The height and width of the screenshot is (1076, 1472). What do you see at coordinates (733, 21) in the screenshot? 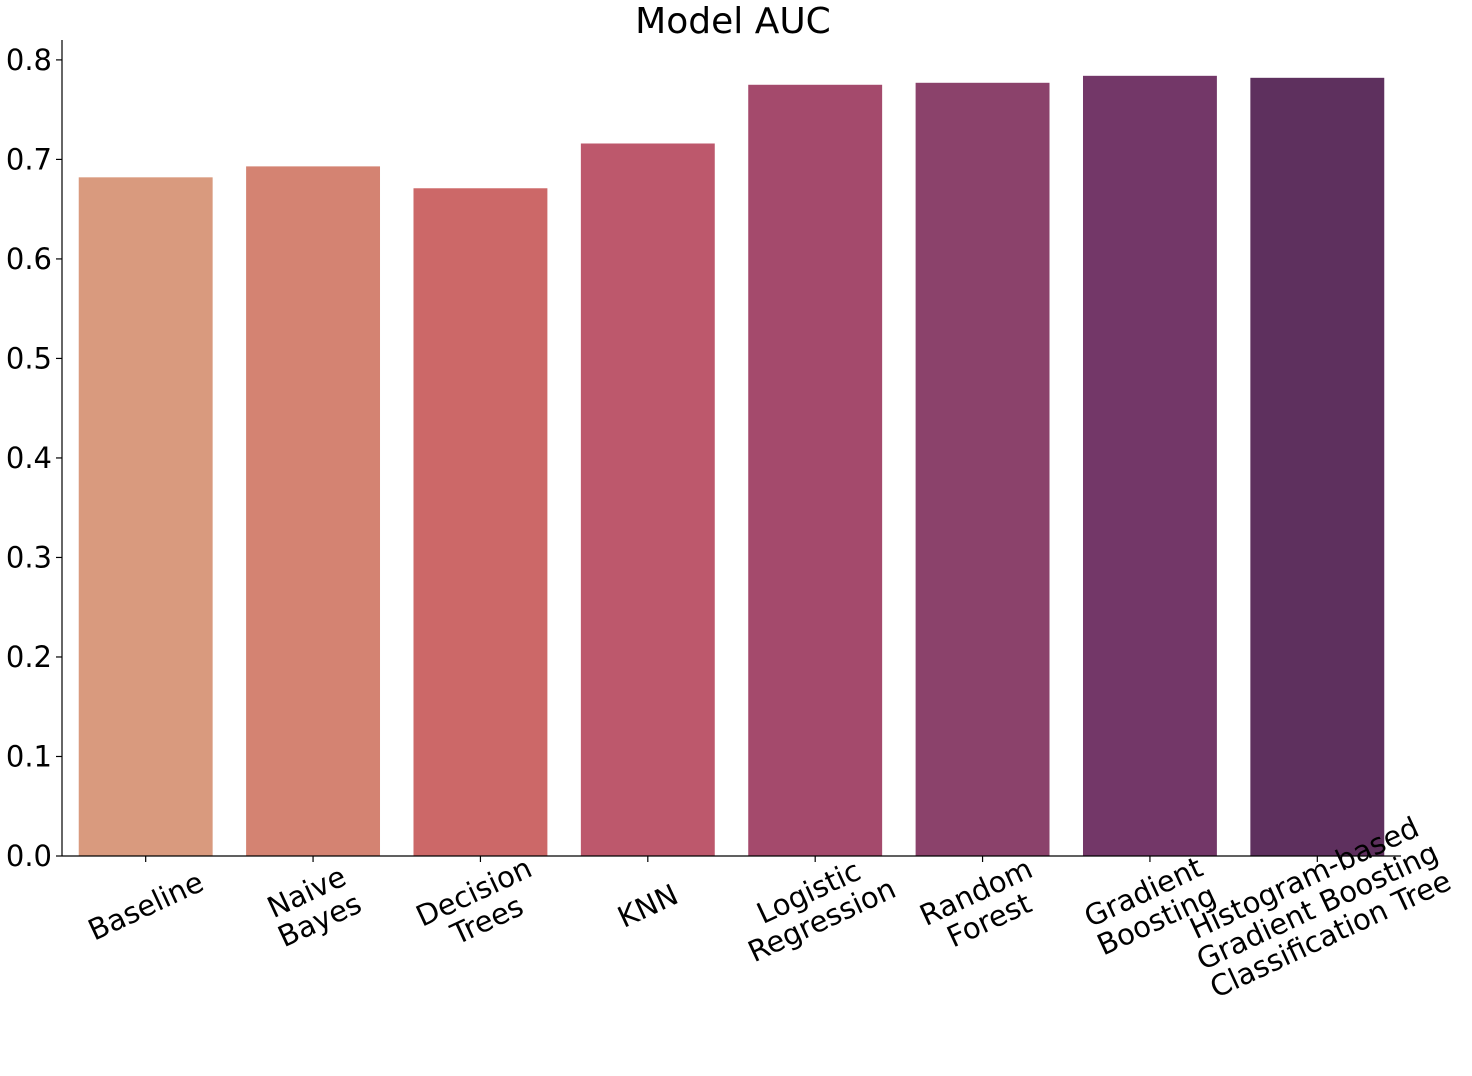
I see `chart-title: Model AUC` at bounding box center [733, 21].